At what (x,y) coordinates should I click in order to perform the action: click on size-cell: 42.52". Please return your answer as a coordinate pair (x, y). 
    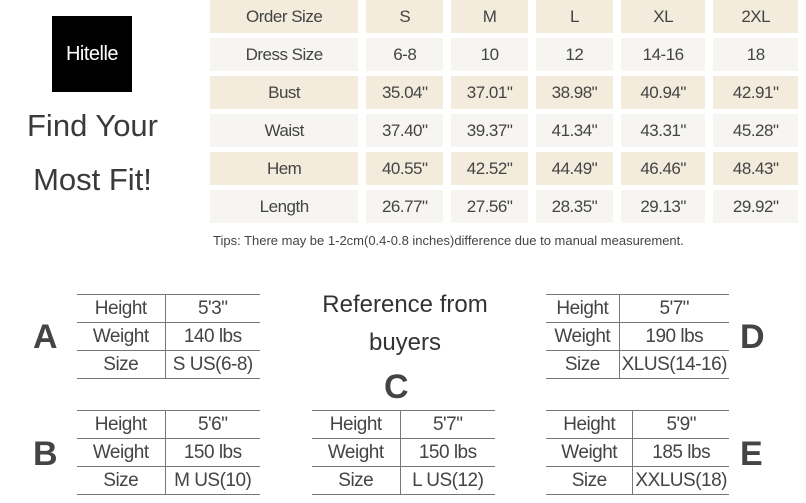
    Looking at the image, I should click on (490, 168).